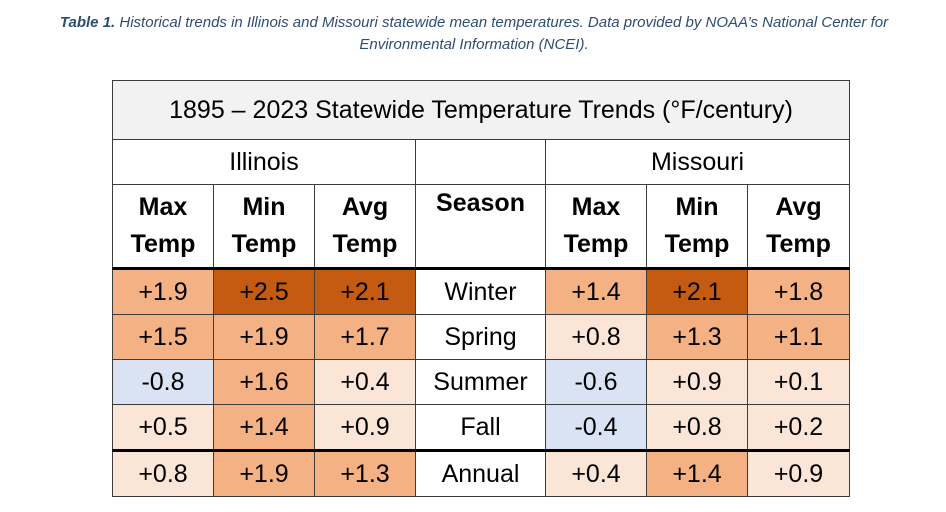 Image resolution: width=946 pixels, height=512 pixels. What do you see at coordinates (596, 427) in the screenshot?
I see `value-cell: -0.4` at bounding box center [596, 427].